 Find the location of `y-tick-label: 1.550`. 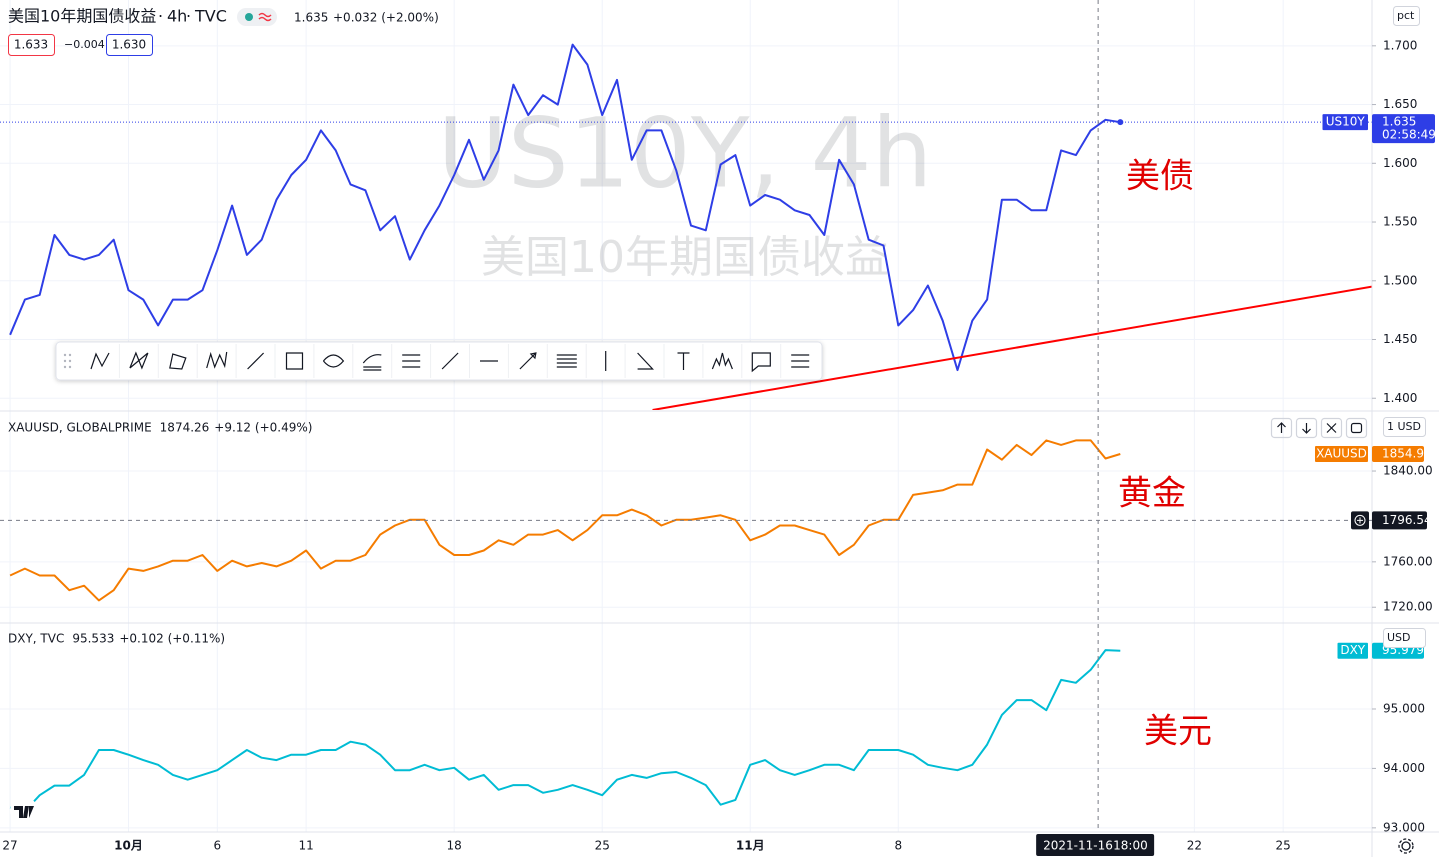

y-tick-label: 1.550 is located at coordinates (1400, 222).